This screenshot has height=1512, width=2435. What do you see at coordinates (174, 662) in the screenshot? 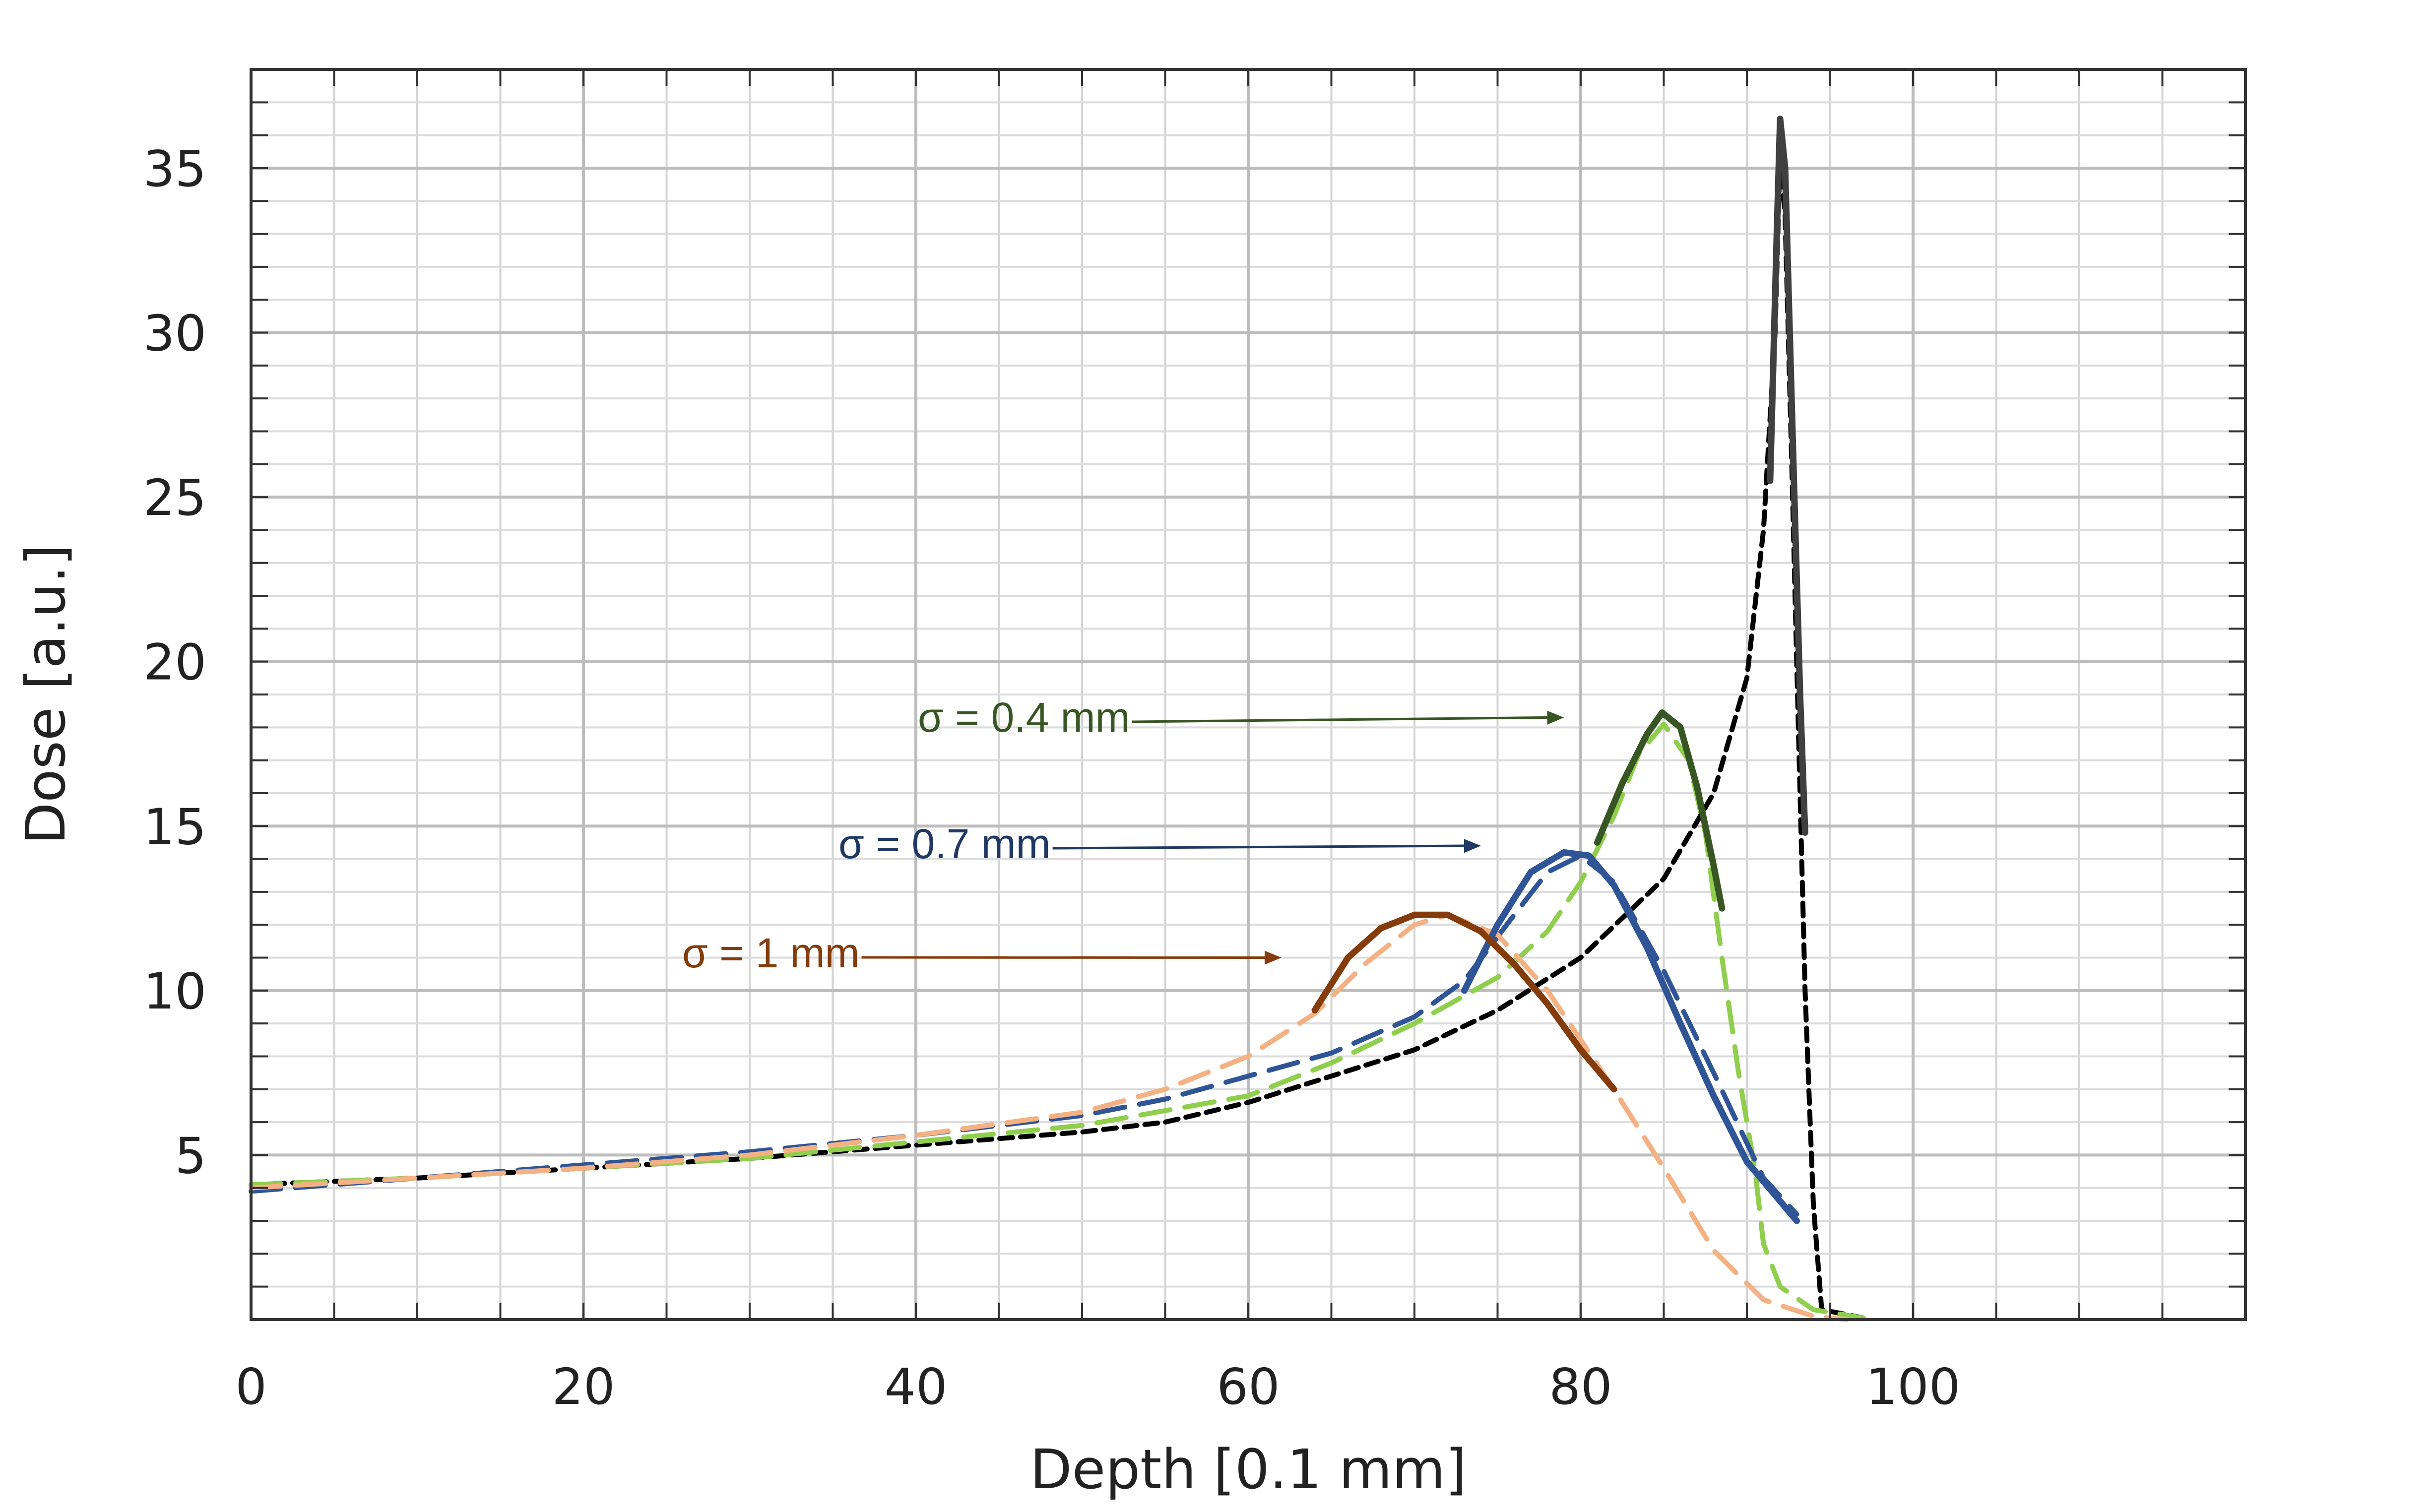
I see `y-tick-label: 20` at bounding box center [174, 662].